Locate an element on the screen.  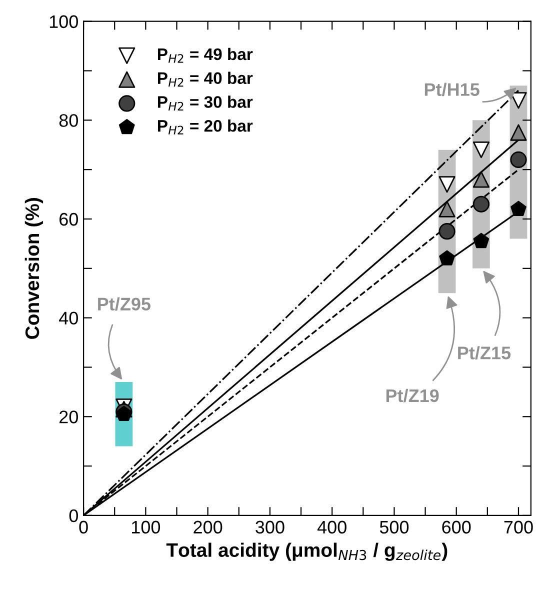
legend-label: P$_{H2}$ = 20 bar is located at coordinates (205, 127).